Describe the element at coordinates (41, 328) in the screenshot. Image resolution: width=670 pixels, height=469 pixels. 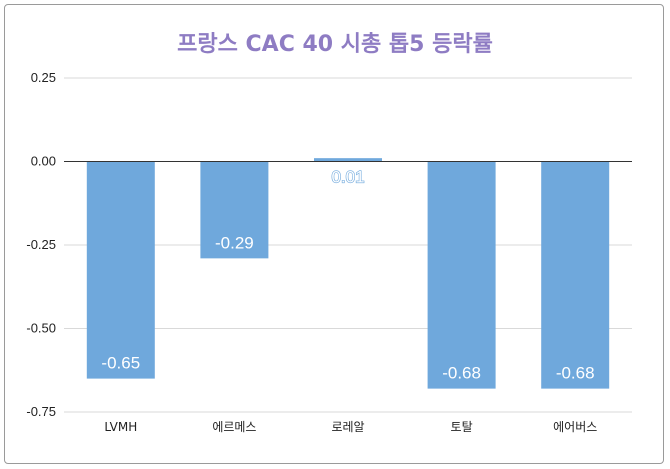
I see `y-tick-label: -0.50` at that location.